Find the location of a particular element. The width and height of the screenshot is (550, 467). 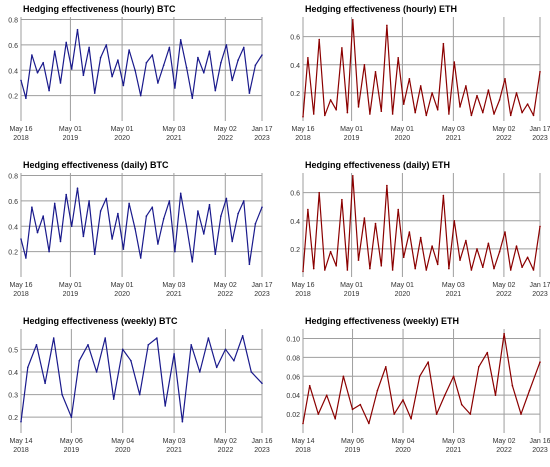

y-tick-label: 0.02 is located at coordinates (293, 415).